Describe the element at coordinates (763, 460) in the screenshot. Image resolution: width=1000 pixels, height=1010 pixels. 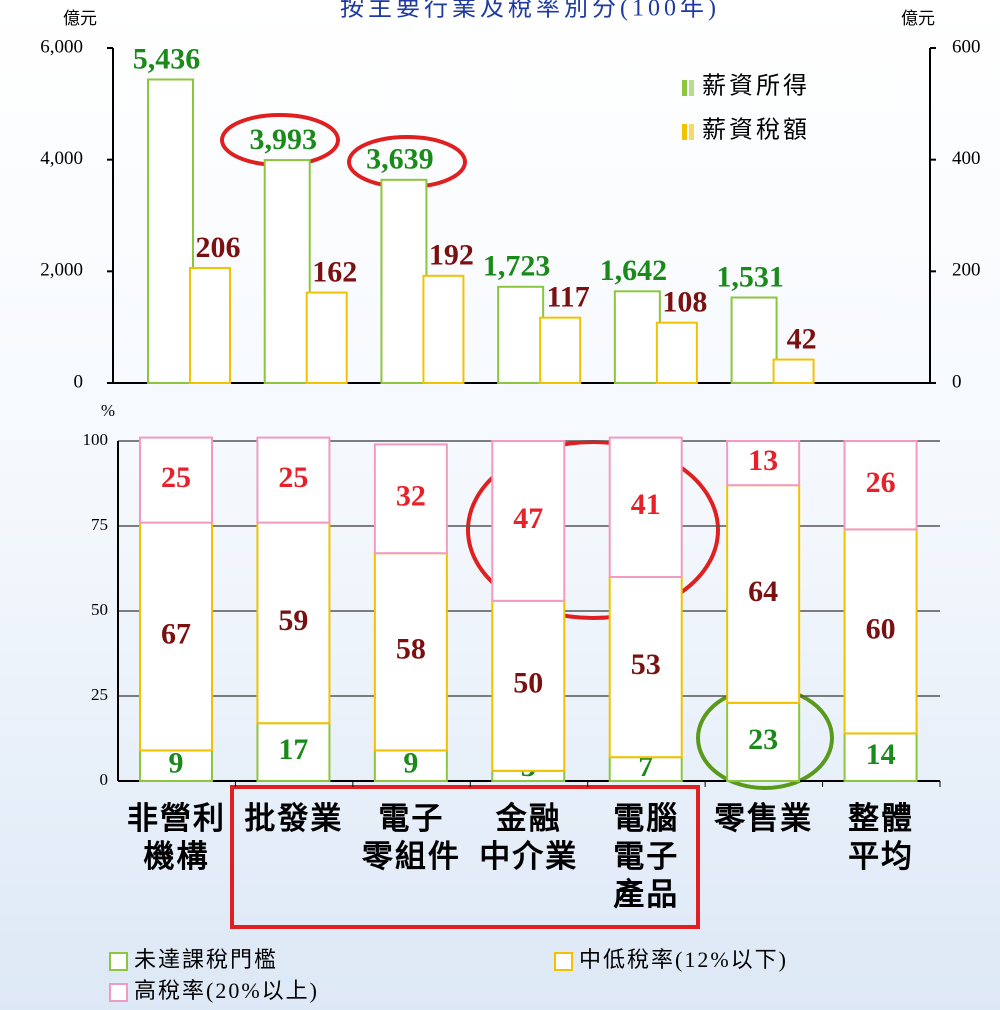
I see `data-label: 13` at that location.